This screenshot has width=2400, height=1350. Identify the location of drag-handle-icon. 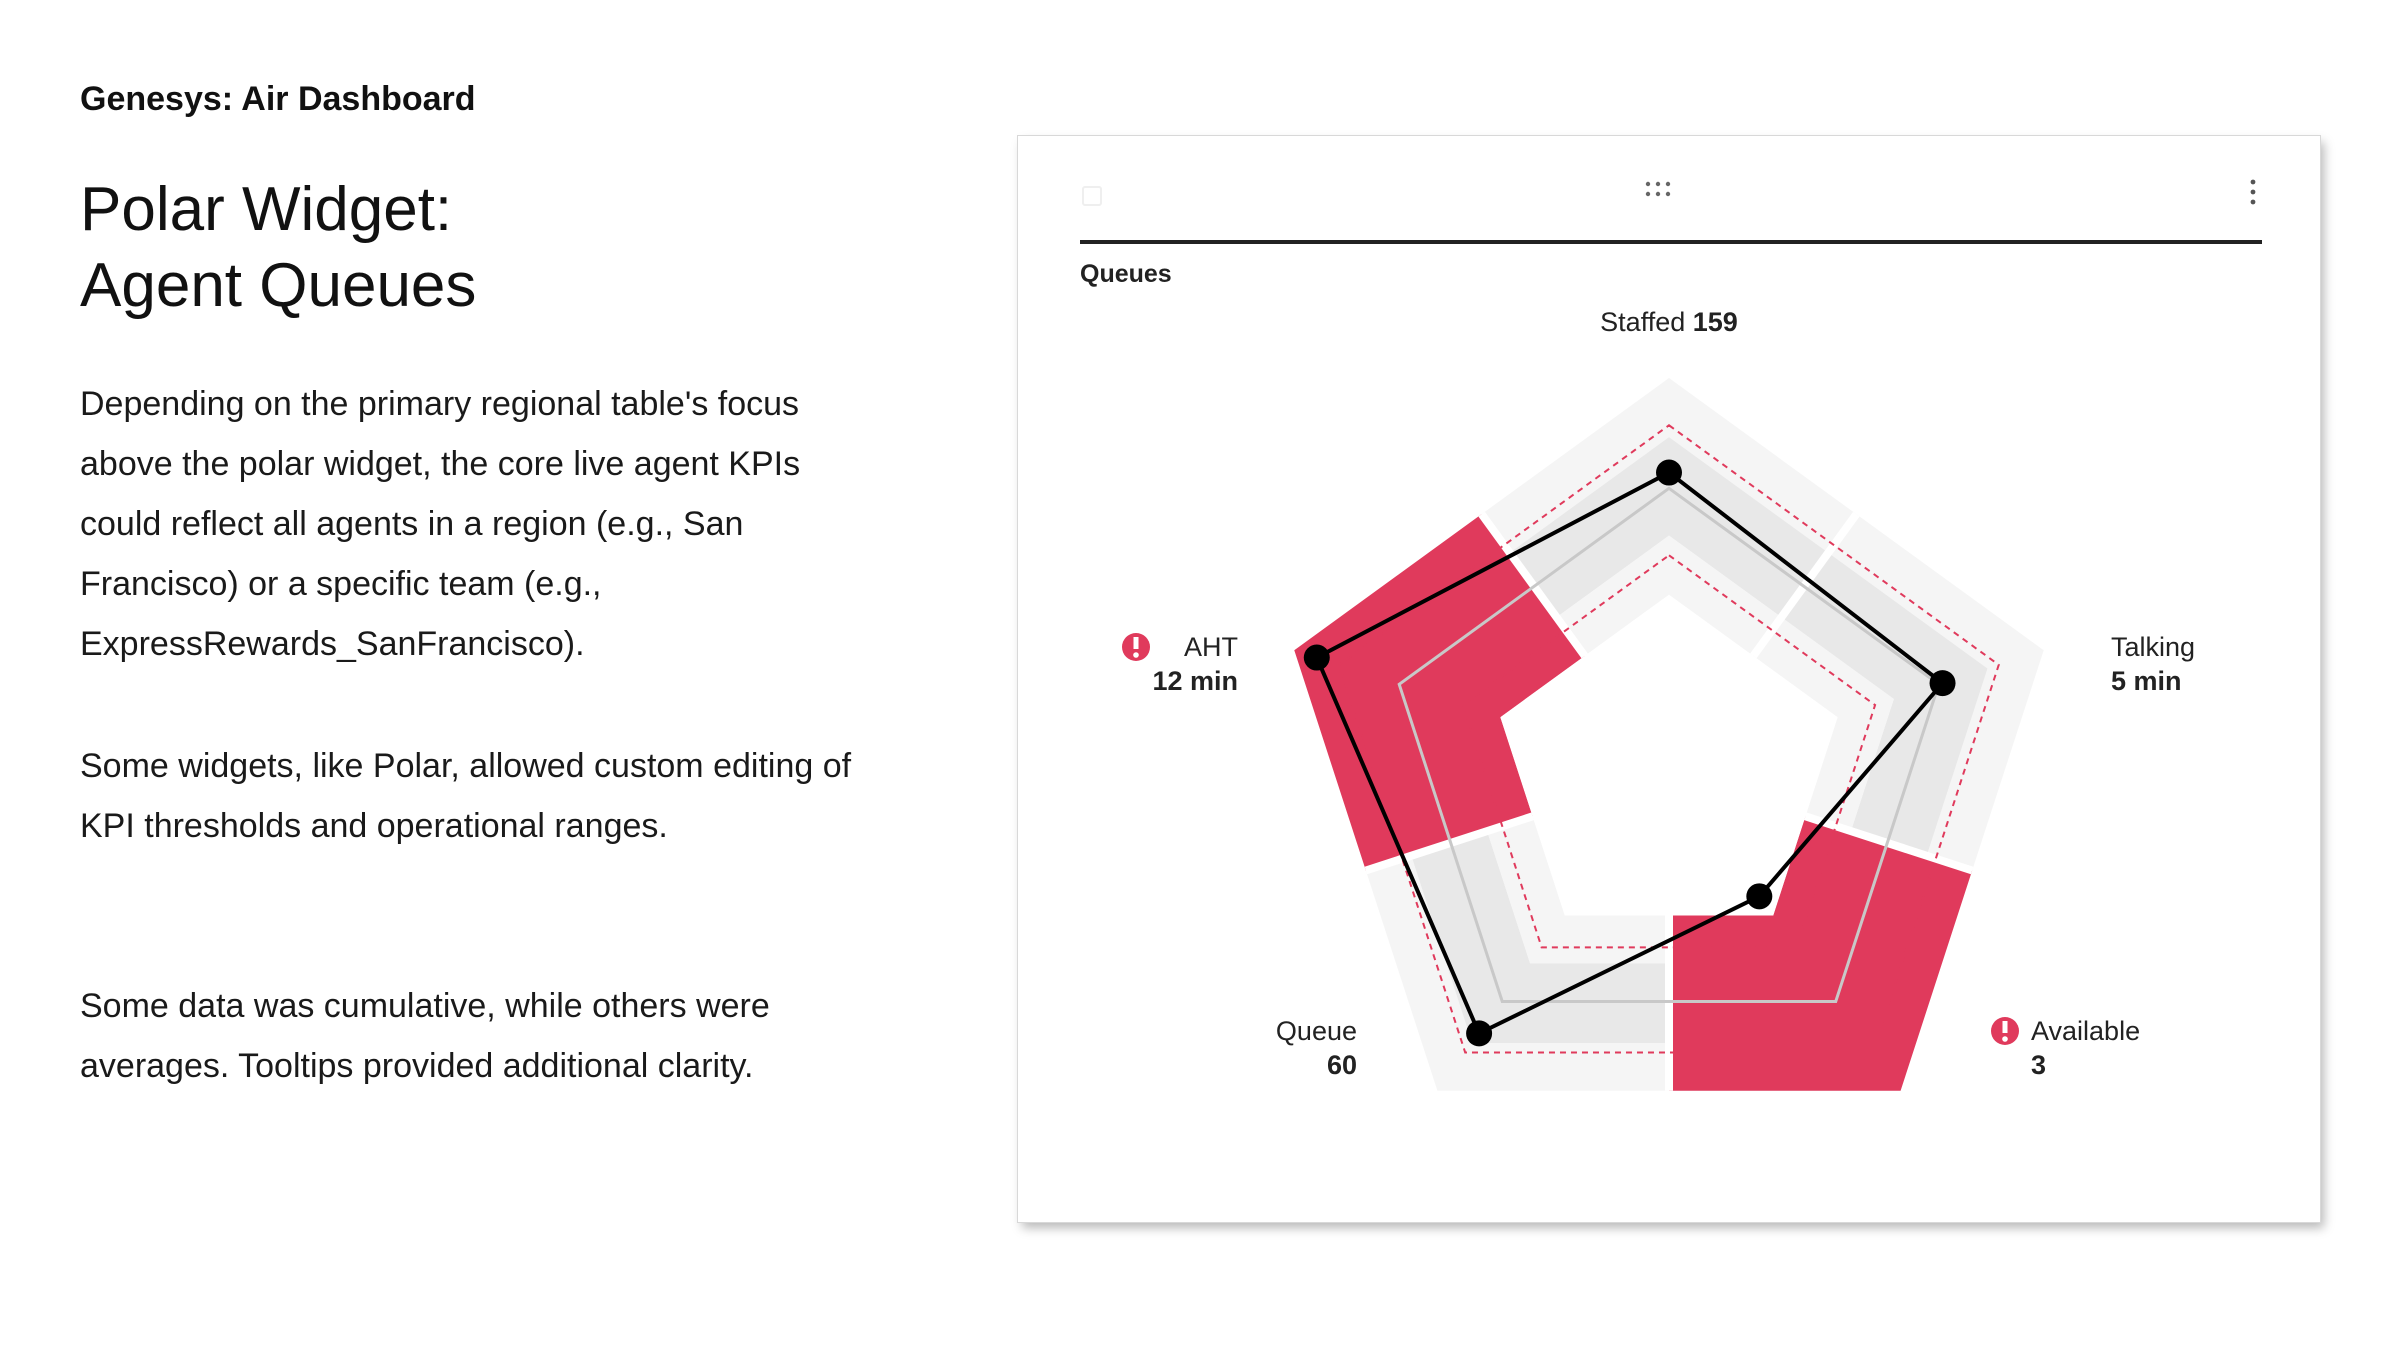
(1658, 189).